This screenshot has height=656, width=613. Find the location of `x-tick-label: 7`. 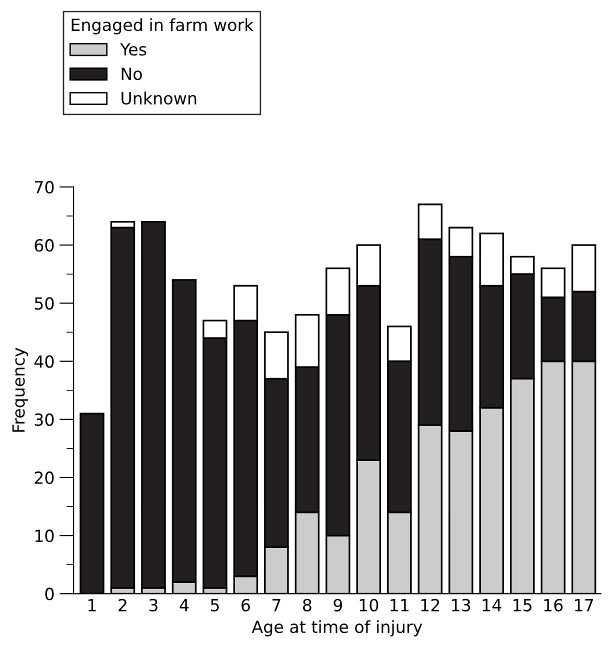

x-tick-label: 7 is located at coordinates (276, 605).